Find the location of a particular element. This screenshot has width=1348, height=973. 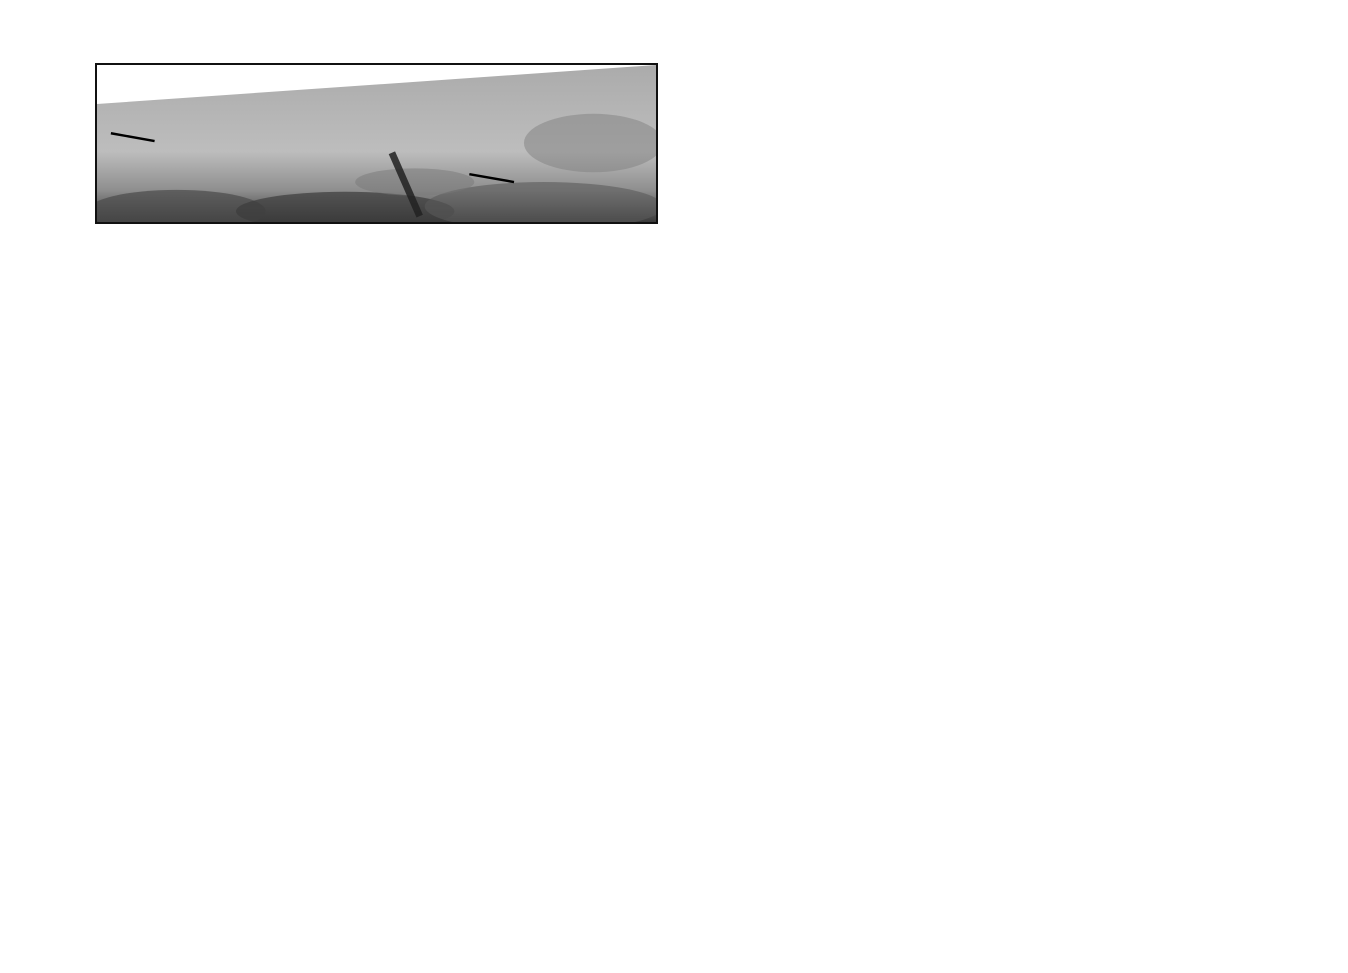

panel-a-letter is located at coordinates (118, 86).